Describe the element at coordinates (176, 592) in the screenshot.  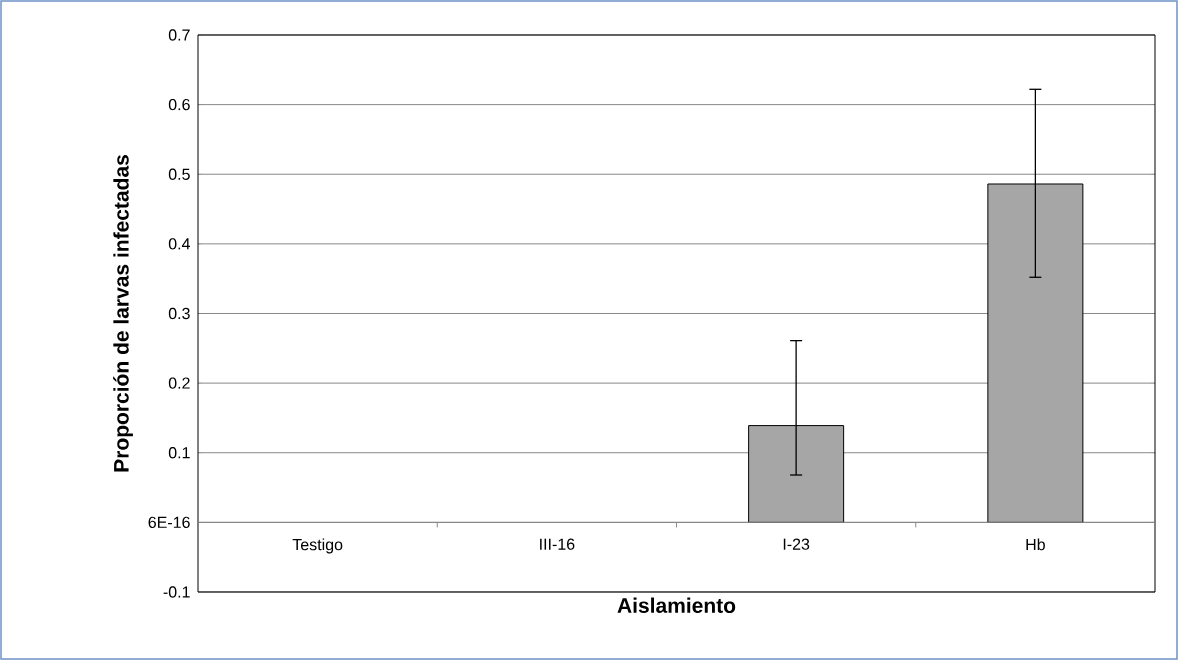
I see `y-tick-label: -0.1` at that location.